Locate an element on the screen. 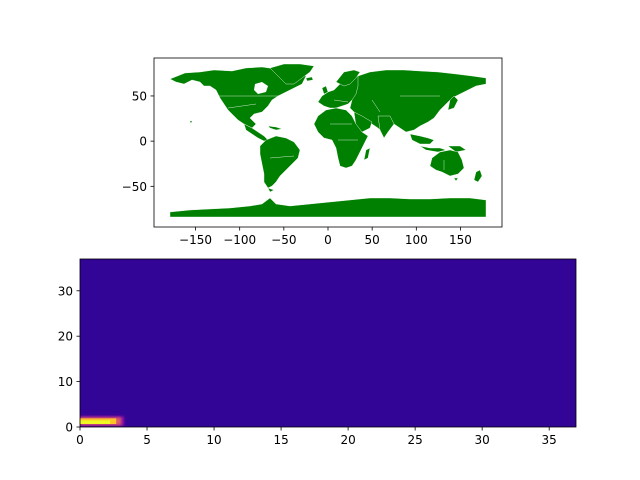  heatmap-x-axis: 0 5 10 15 20 25 30 35 is located at coordinates (316, 437).